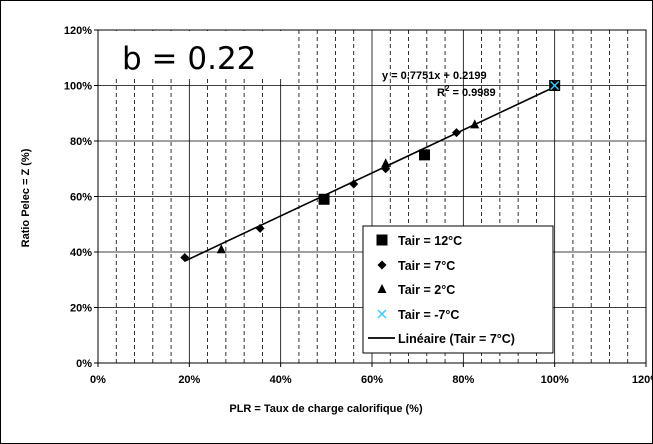 Image resolution: width=653 pixels, height=444 pixels. What do you see at coordinates (98, 380) in the screenshot?
I see `x-tick-label: 0%` at bounding box center [98, 380].